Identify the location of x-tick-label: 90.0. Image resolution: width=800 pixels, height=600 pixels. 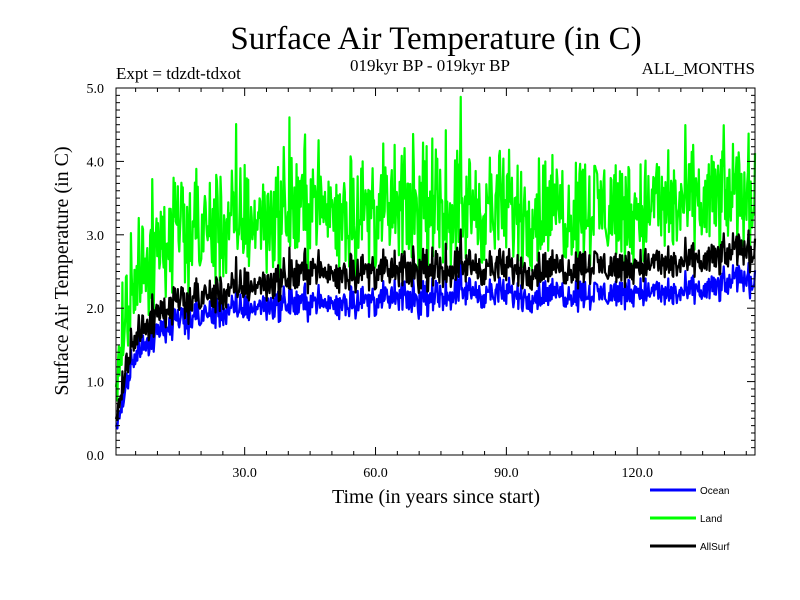
(506, 473).